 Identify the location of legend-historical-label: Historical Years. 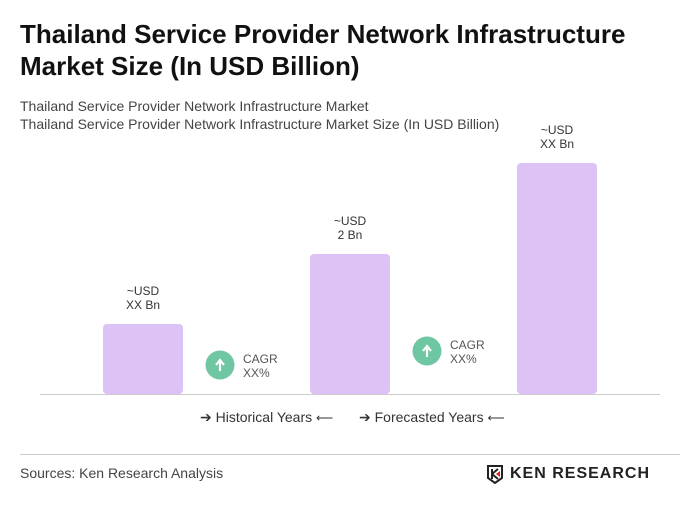
(264, 417).